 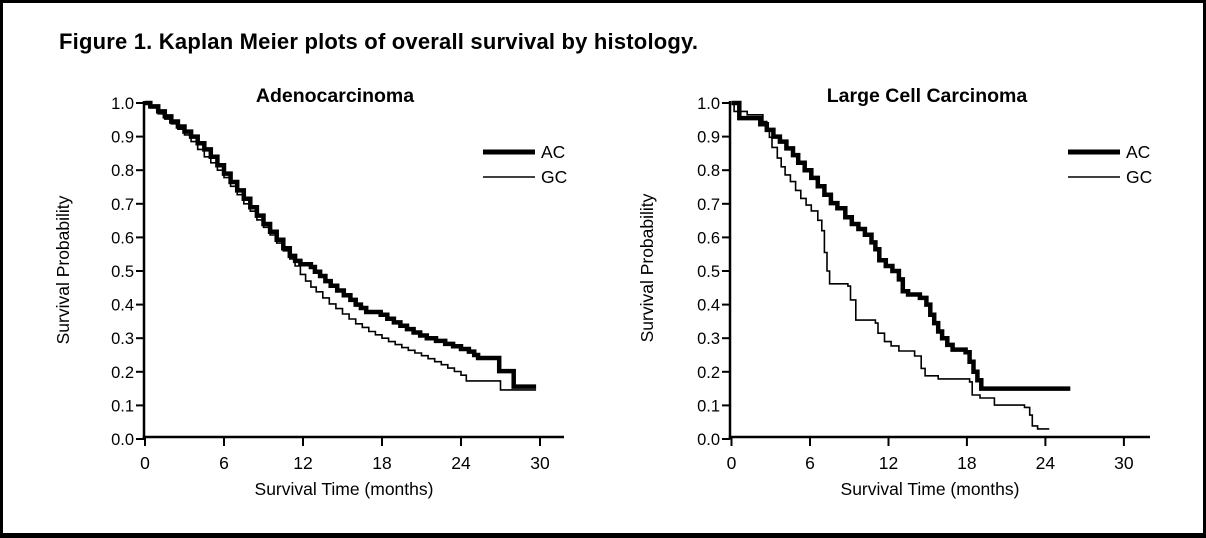 I want to click on plot-title-adenocarcinoma: Adenocarcinoma, so click(x=335, y=96).